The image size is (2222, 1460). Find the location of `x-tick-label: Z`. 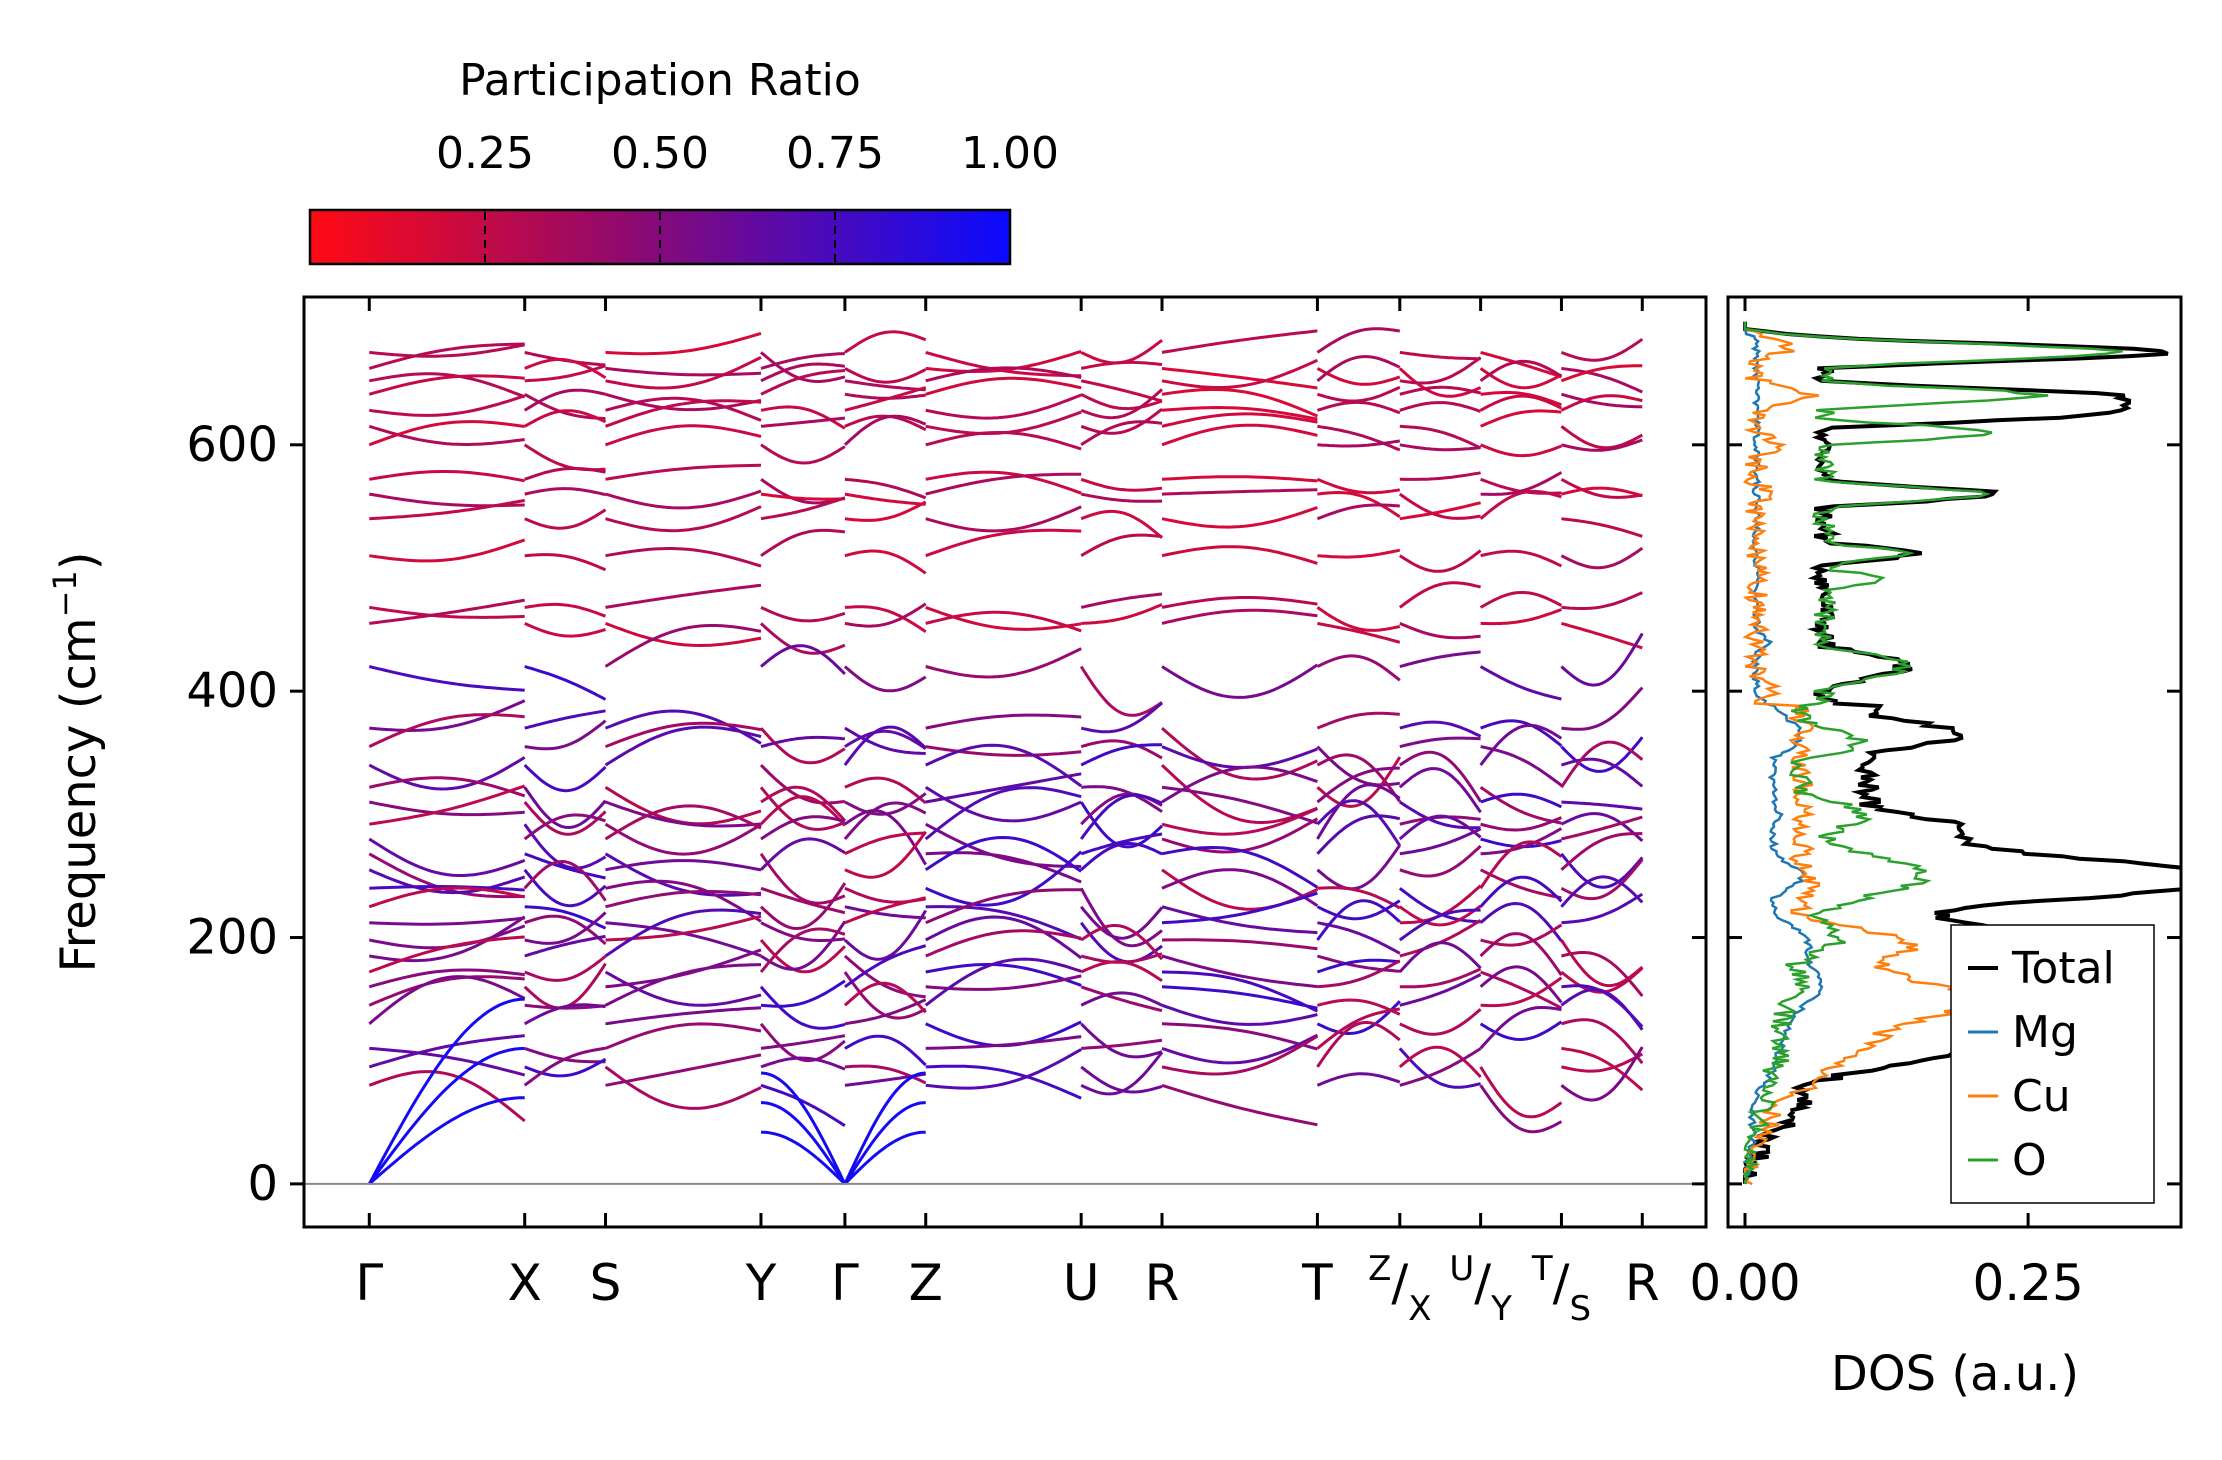

x-tick-label: Z is located at coordinates (926, 1283).